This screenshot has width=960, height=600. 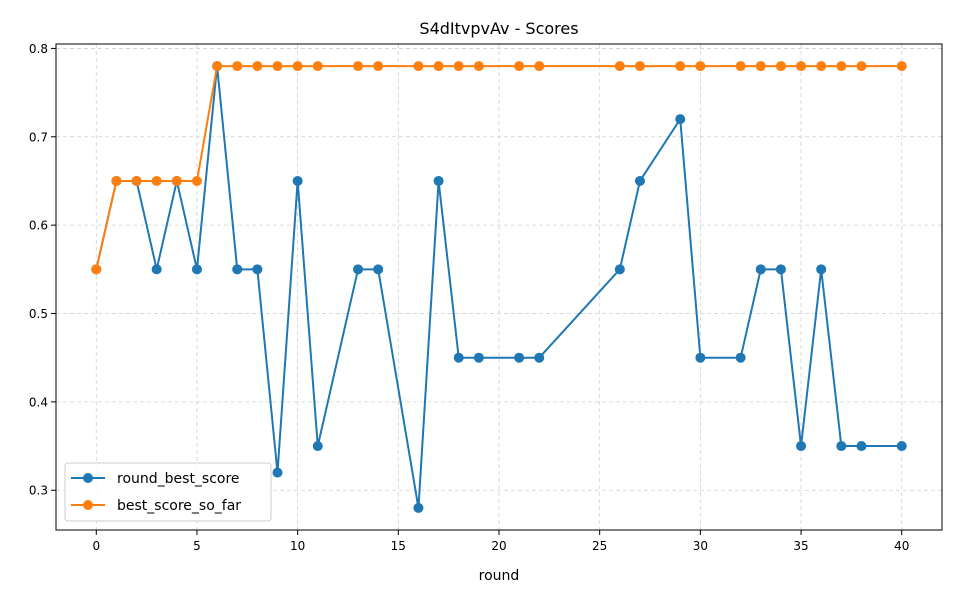 I want to click on legend-item: round_best_score, so click(x=155, y=479).